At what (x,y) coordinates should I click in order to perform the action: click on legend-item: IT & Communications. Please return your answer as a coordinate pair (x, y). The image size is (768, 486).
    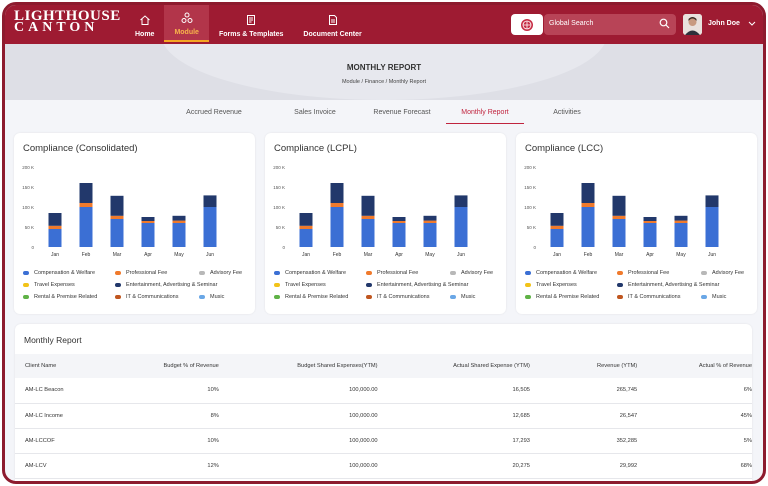
    Looking at the image, I should click on (408, 297).